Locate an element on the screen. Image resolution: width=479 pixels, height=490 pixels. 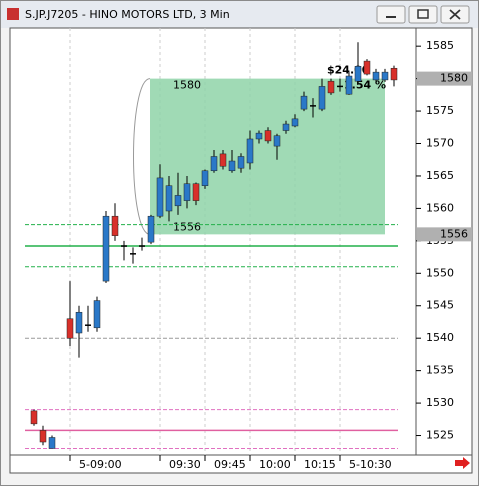
window-buttons is located at coordinates (423, 14).